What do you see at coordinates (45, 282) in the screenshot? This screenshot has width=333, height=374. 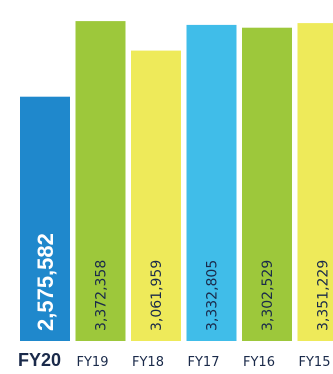 I see `value-label-fy20: 2,575,582` at bounding box center [45, 282].